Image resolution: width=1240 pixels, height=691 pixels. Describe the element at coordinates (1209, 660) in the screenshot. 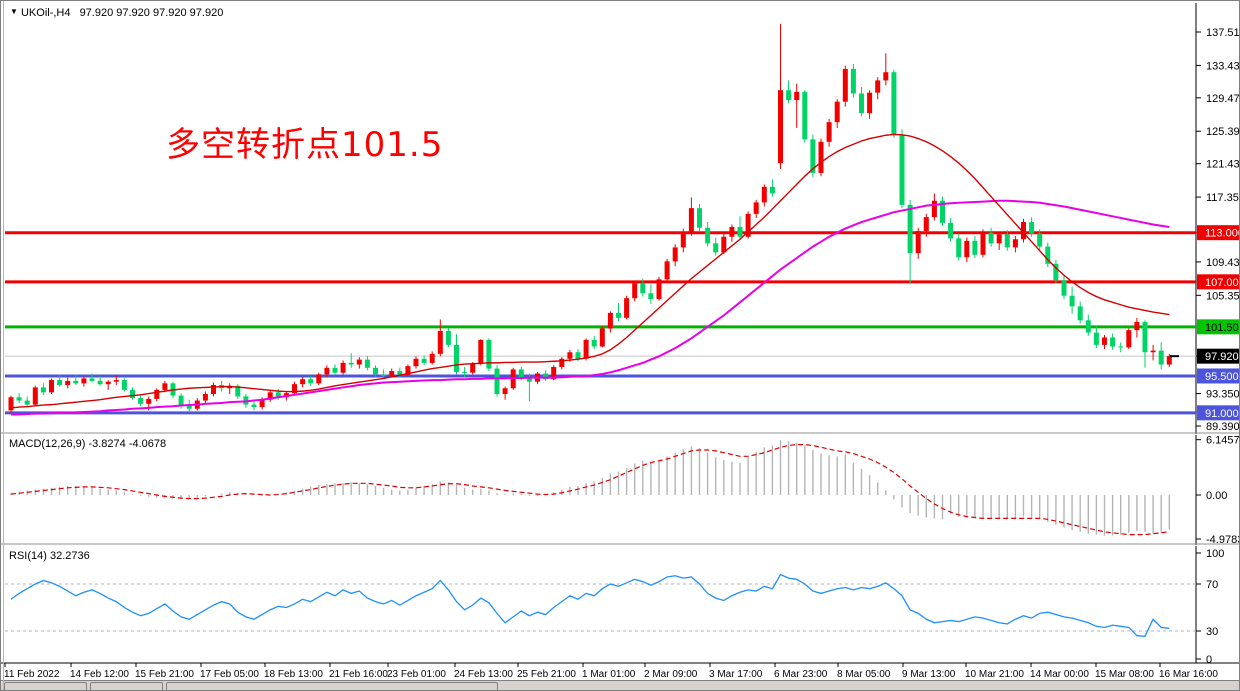

I see `rsi-tick-label: 0` at that location.